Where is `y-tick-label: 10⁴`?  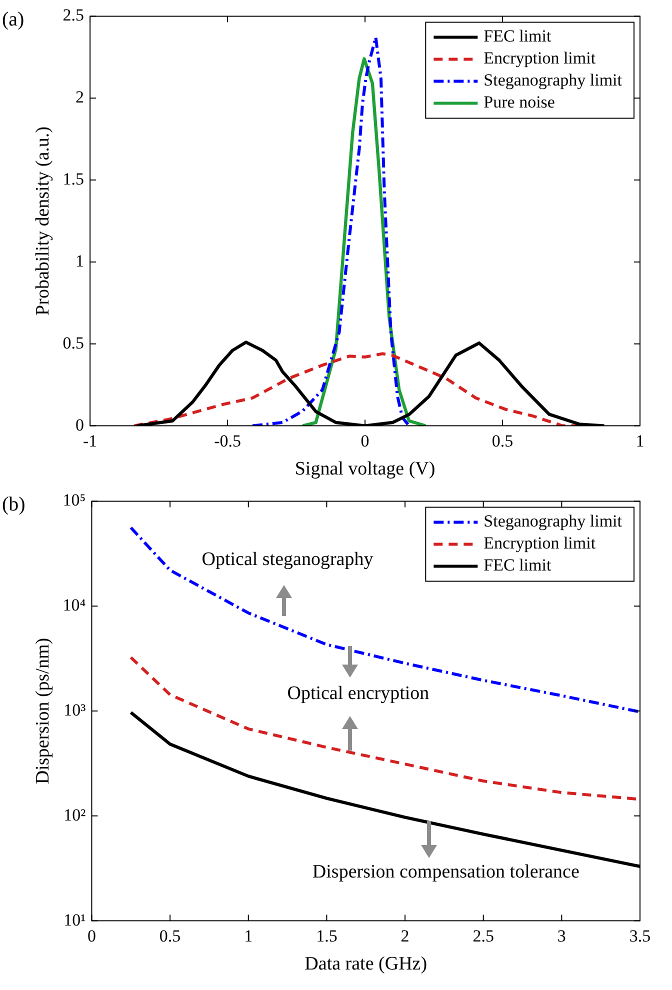
y-tick-label: 10⁴ is located at coordinates (74, 605).